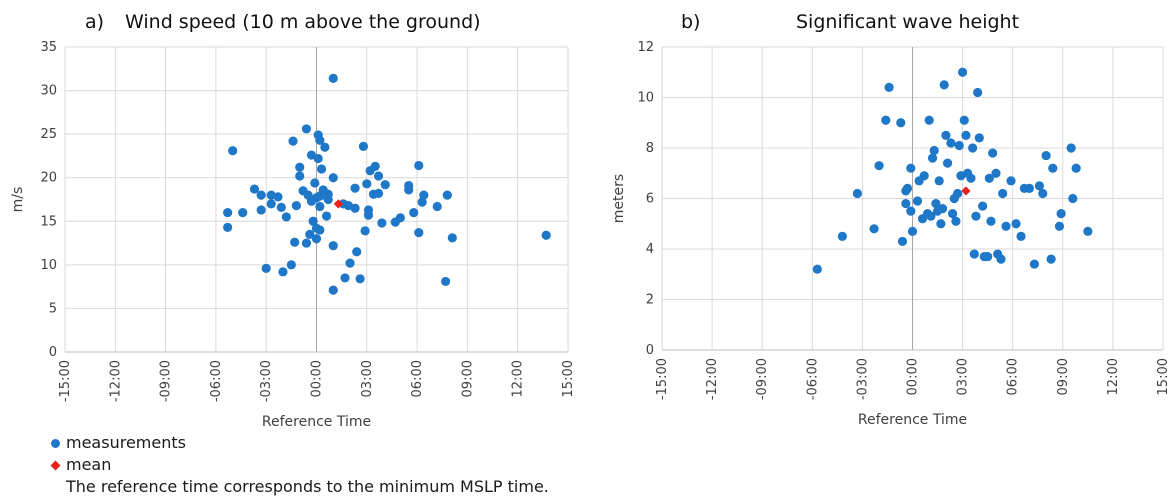  What do you see at coordinates (48, 47) in the screenshot?
I see `y-tick-label: 35` at bounding box center [48, 47].